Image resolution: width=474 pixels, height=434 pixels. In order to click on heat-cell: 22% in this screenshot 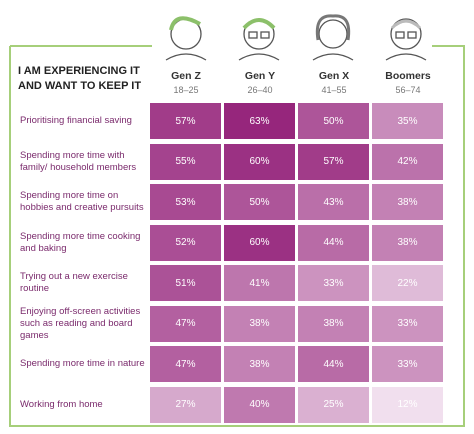, I will do `click(407, 283)`.